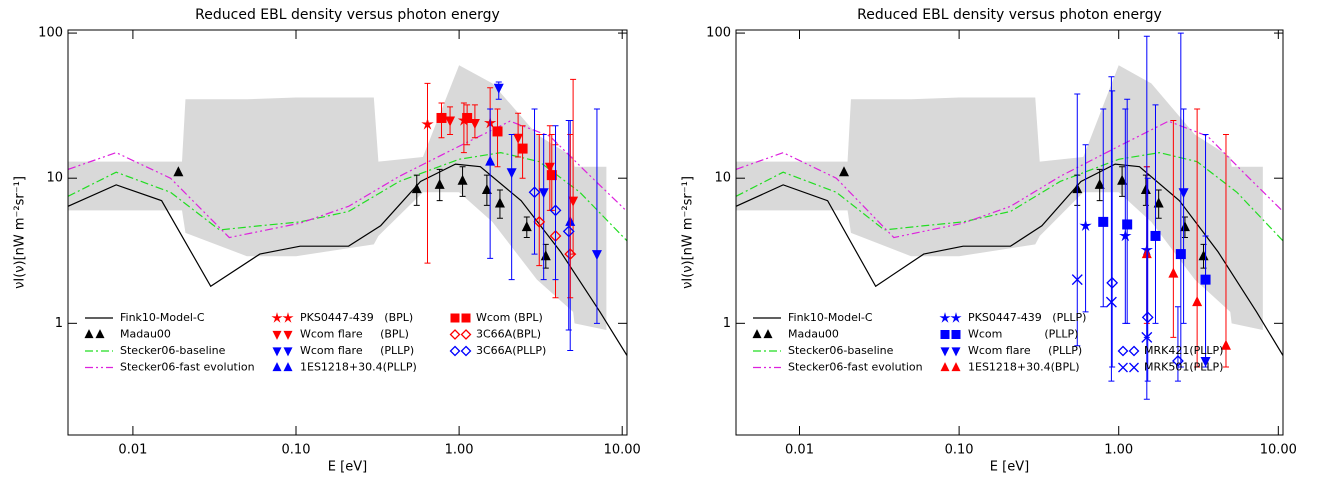 The image size is (1317, 479). I want to click on x-tick-label: 0.01, so click(799, 450).